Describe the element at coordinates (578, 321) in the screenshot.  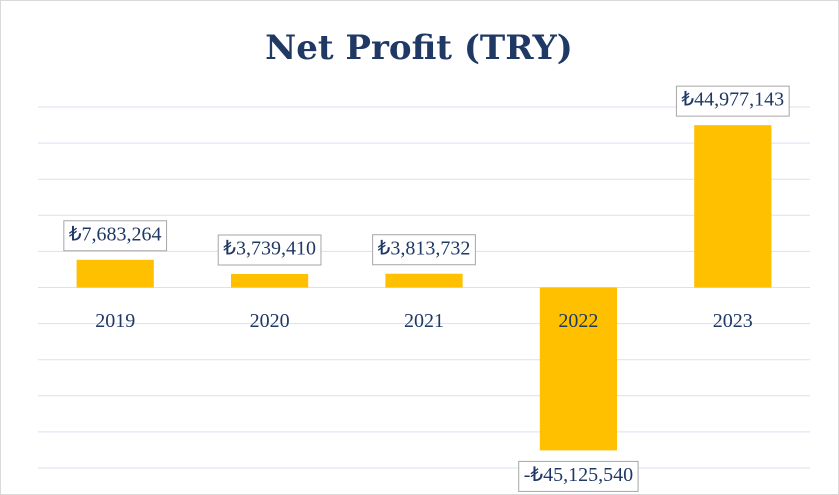
I see `x-tick-label: 2022` at that location.